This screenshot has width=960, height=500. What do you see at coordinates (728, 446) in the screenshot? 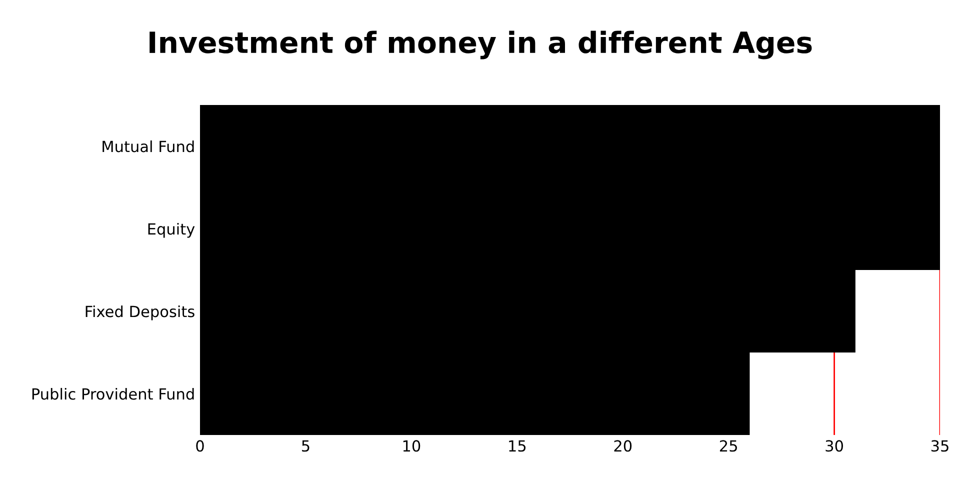
I see `x-tick-label: 25` at bounding box center [728, 446].